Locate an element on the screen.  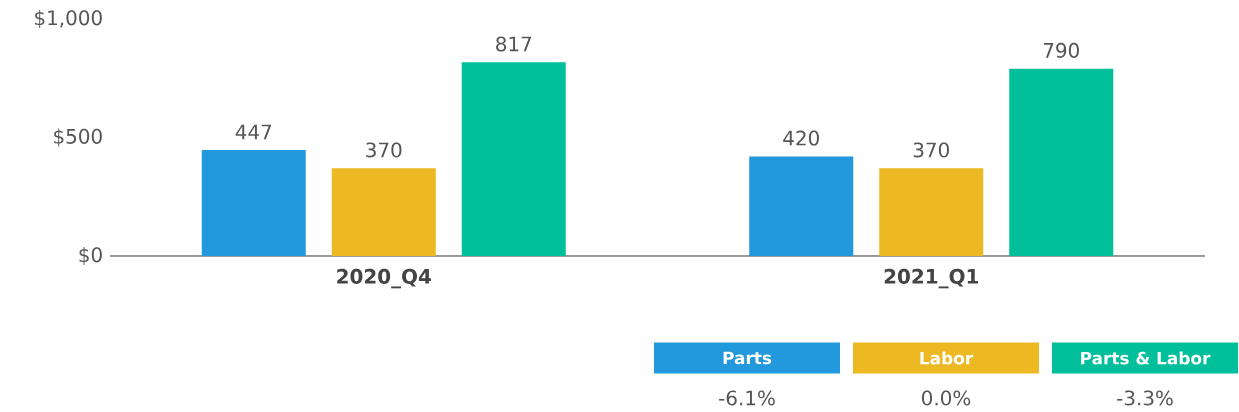
text: Parts is located at coordinates (747, 358).